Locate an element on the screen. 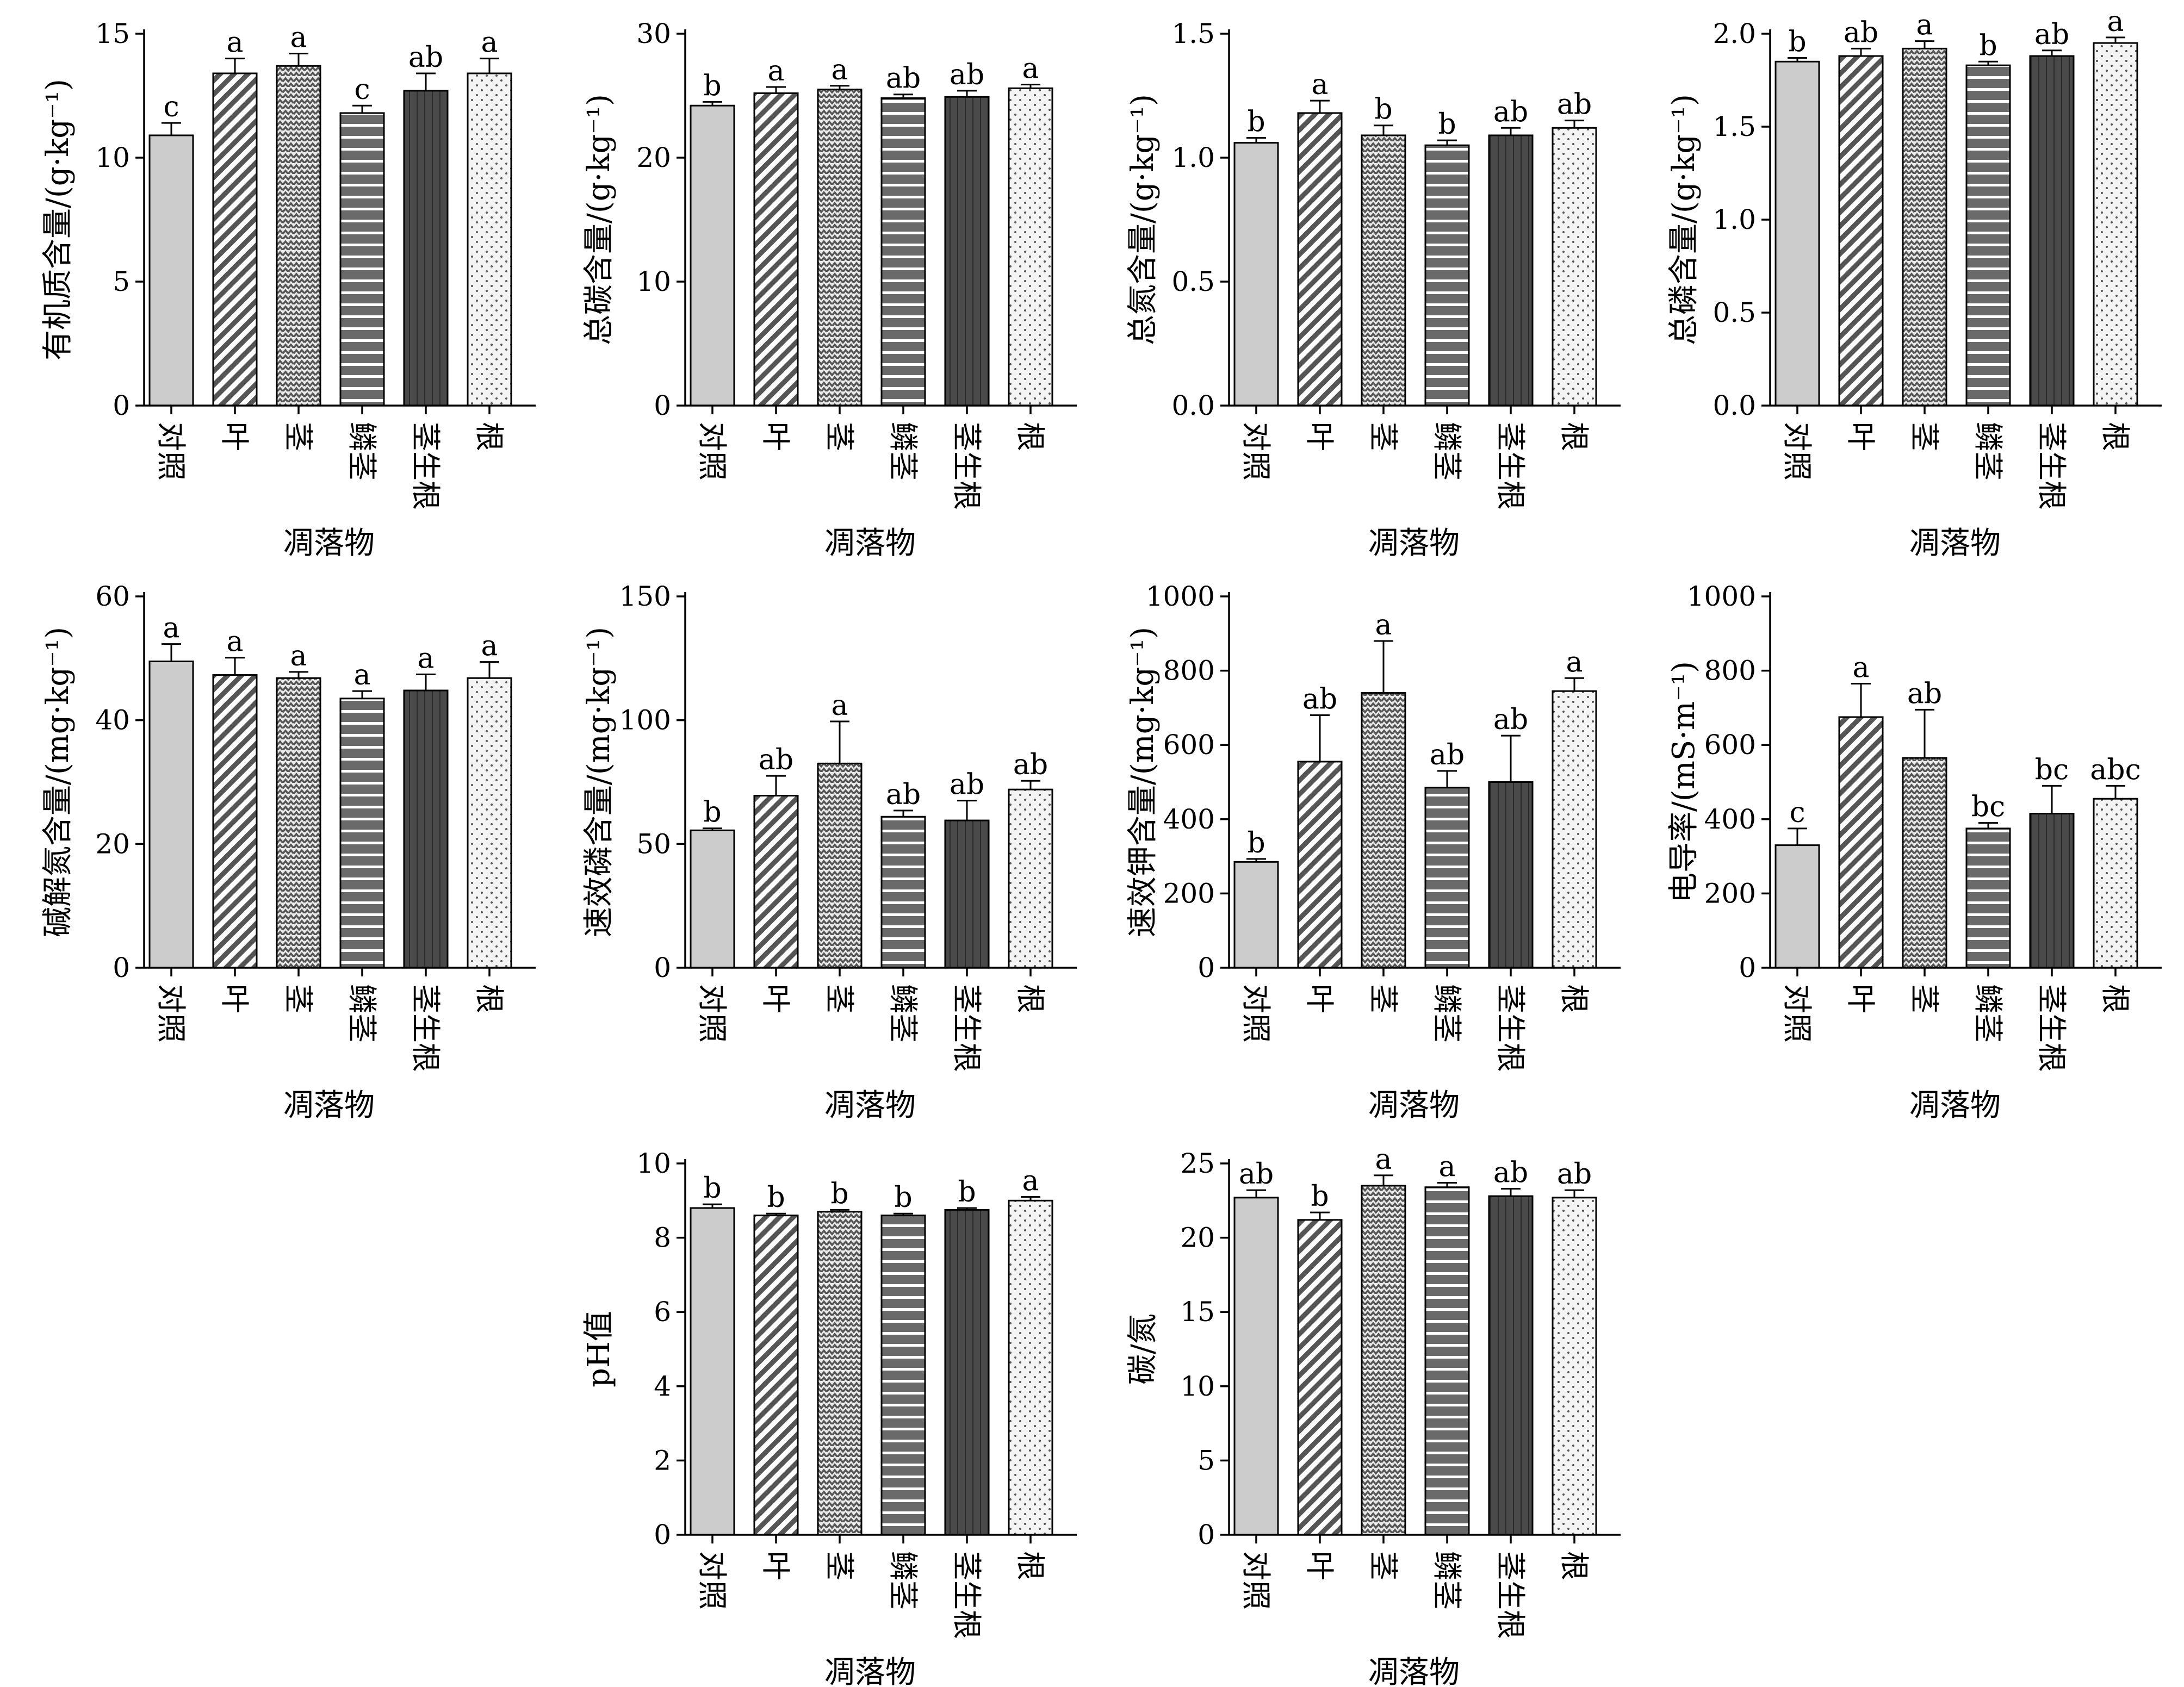 This screenshot has height=1687, width=2184. y-axis-title: 总氮含量/(g·kg⁻¹) is located at coordinates (1143, 219).